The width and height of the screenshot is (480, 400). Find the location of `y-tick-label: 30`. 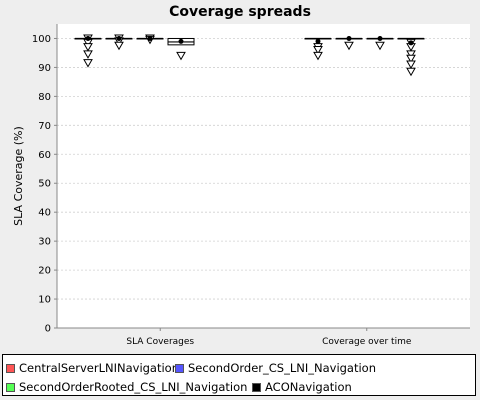

y-tick-label: 30 is located at coordinates (44, 242).